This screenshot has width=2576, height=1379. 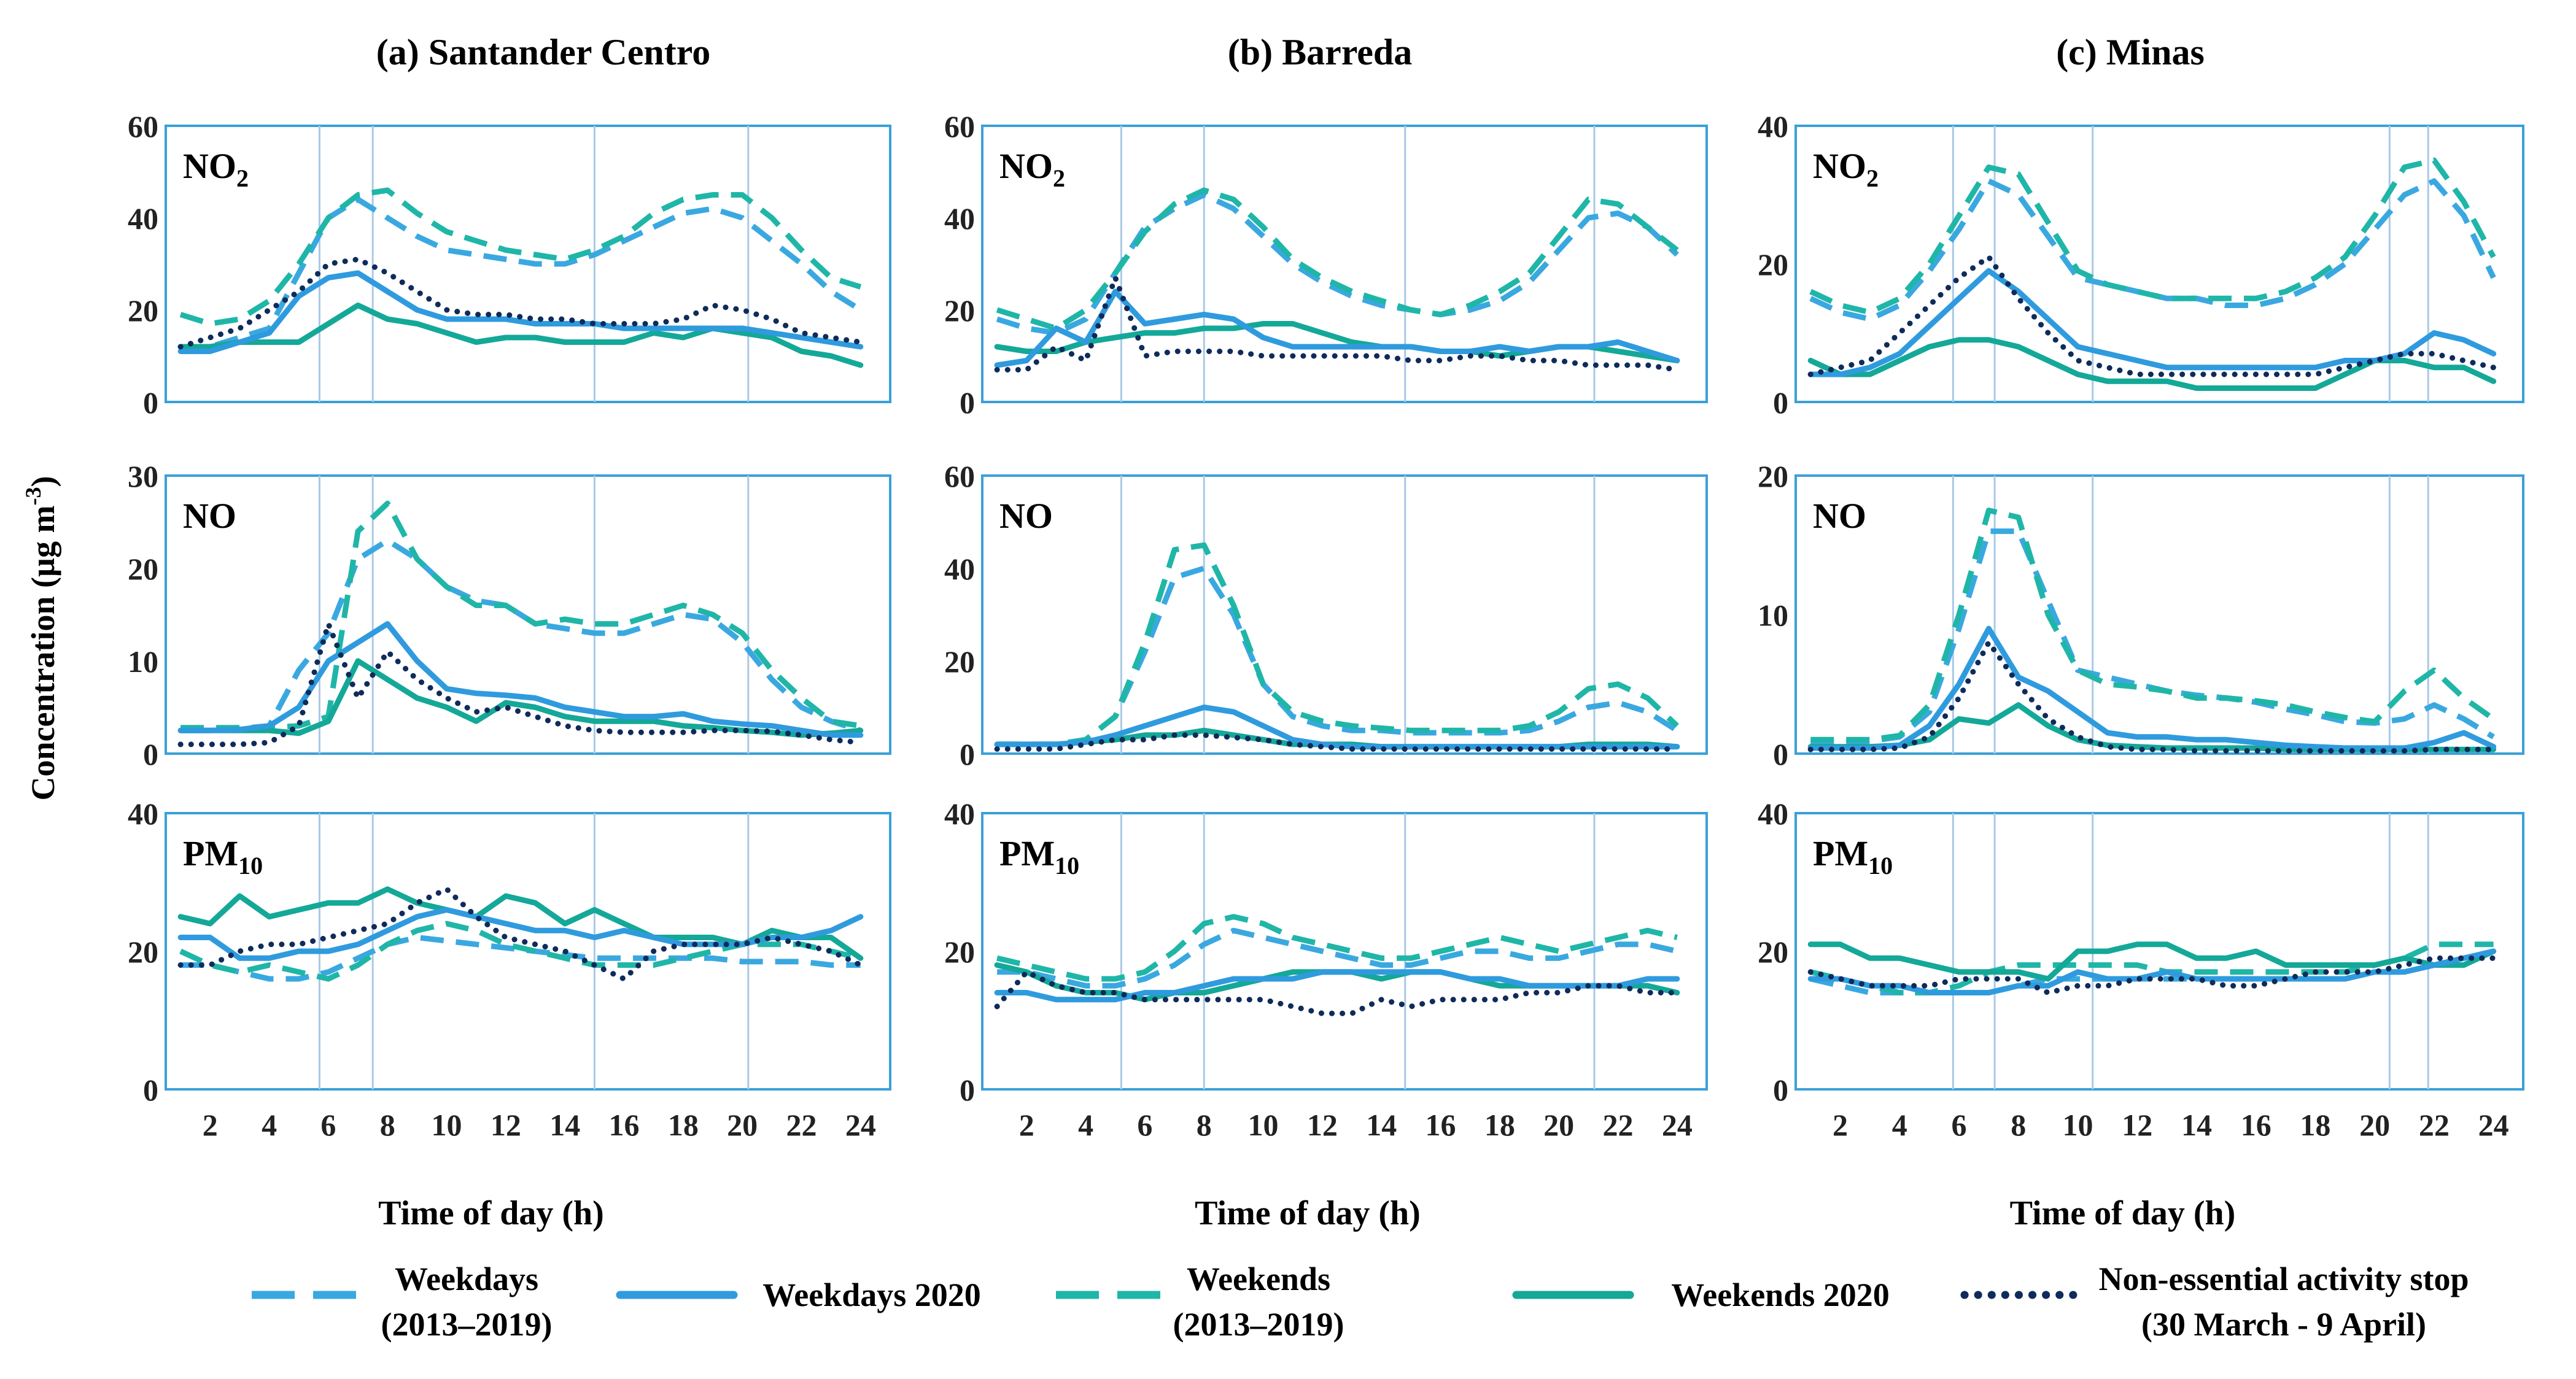 What do you see at coordinates (564, 1125) in the screenshot?
I see `x-tick-label: 14` at bounding box center [564, 1125].